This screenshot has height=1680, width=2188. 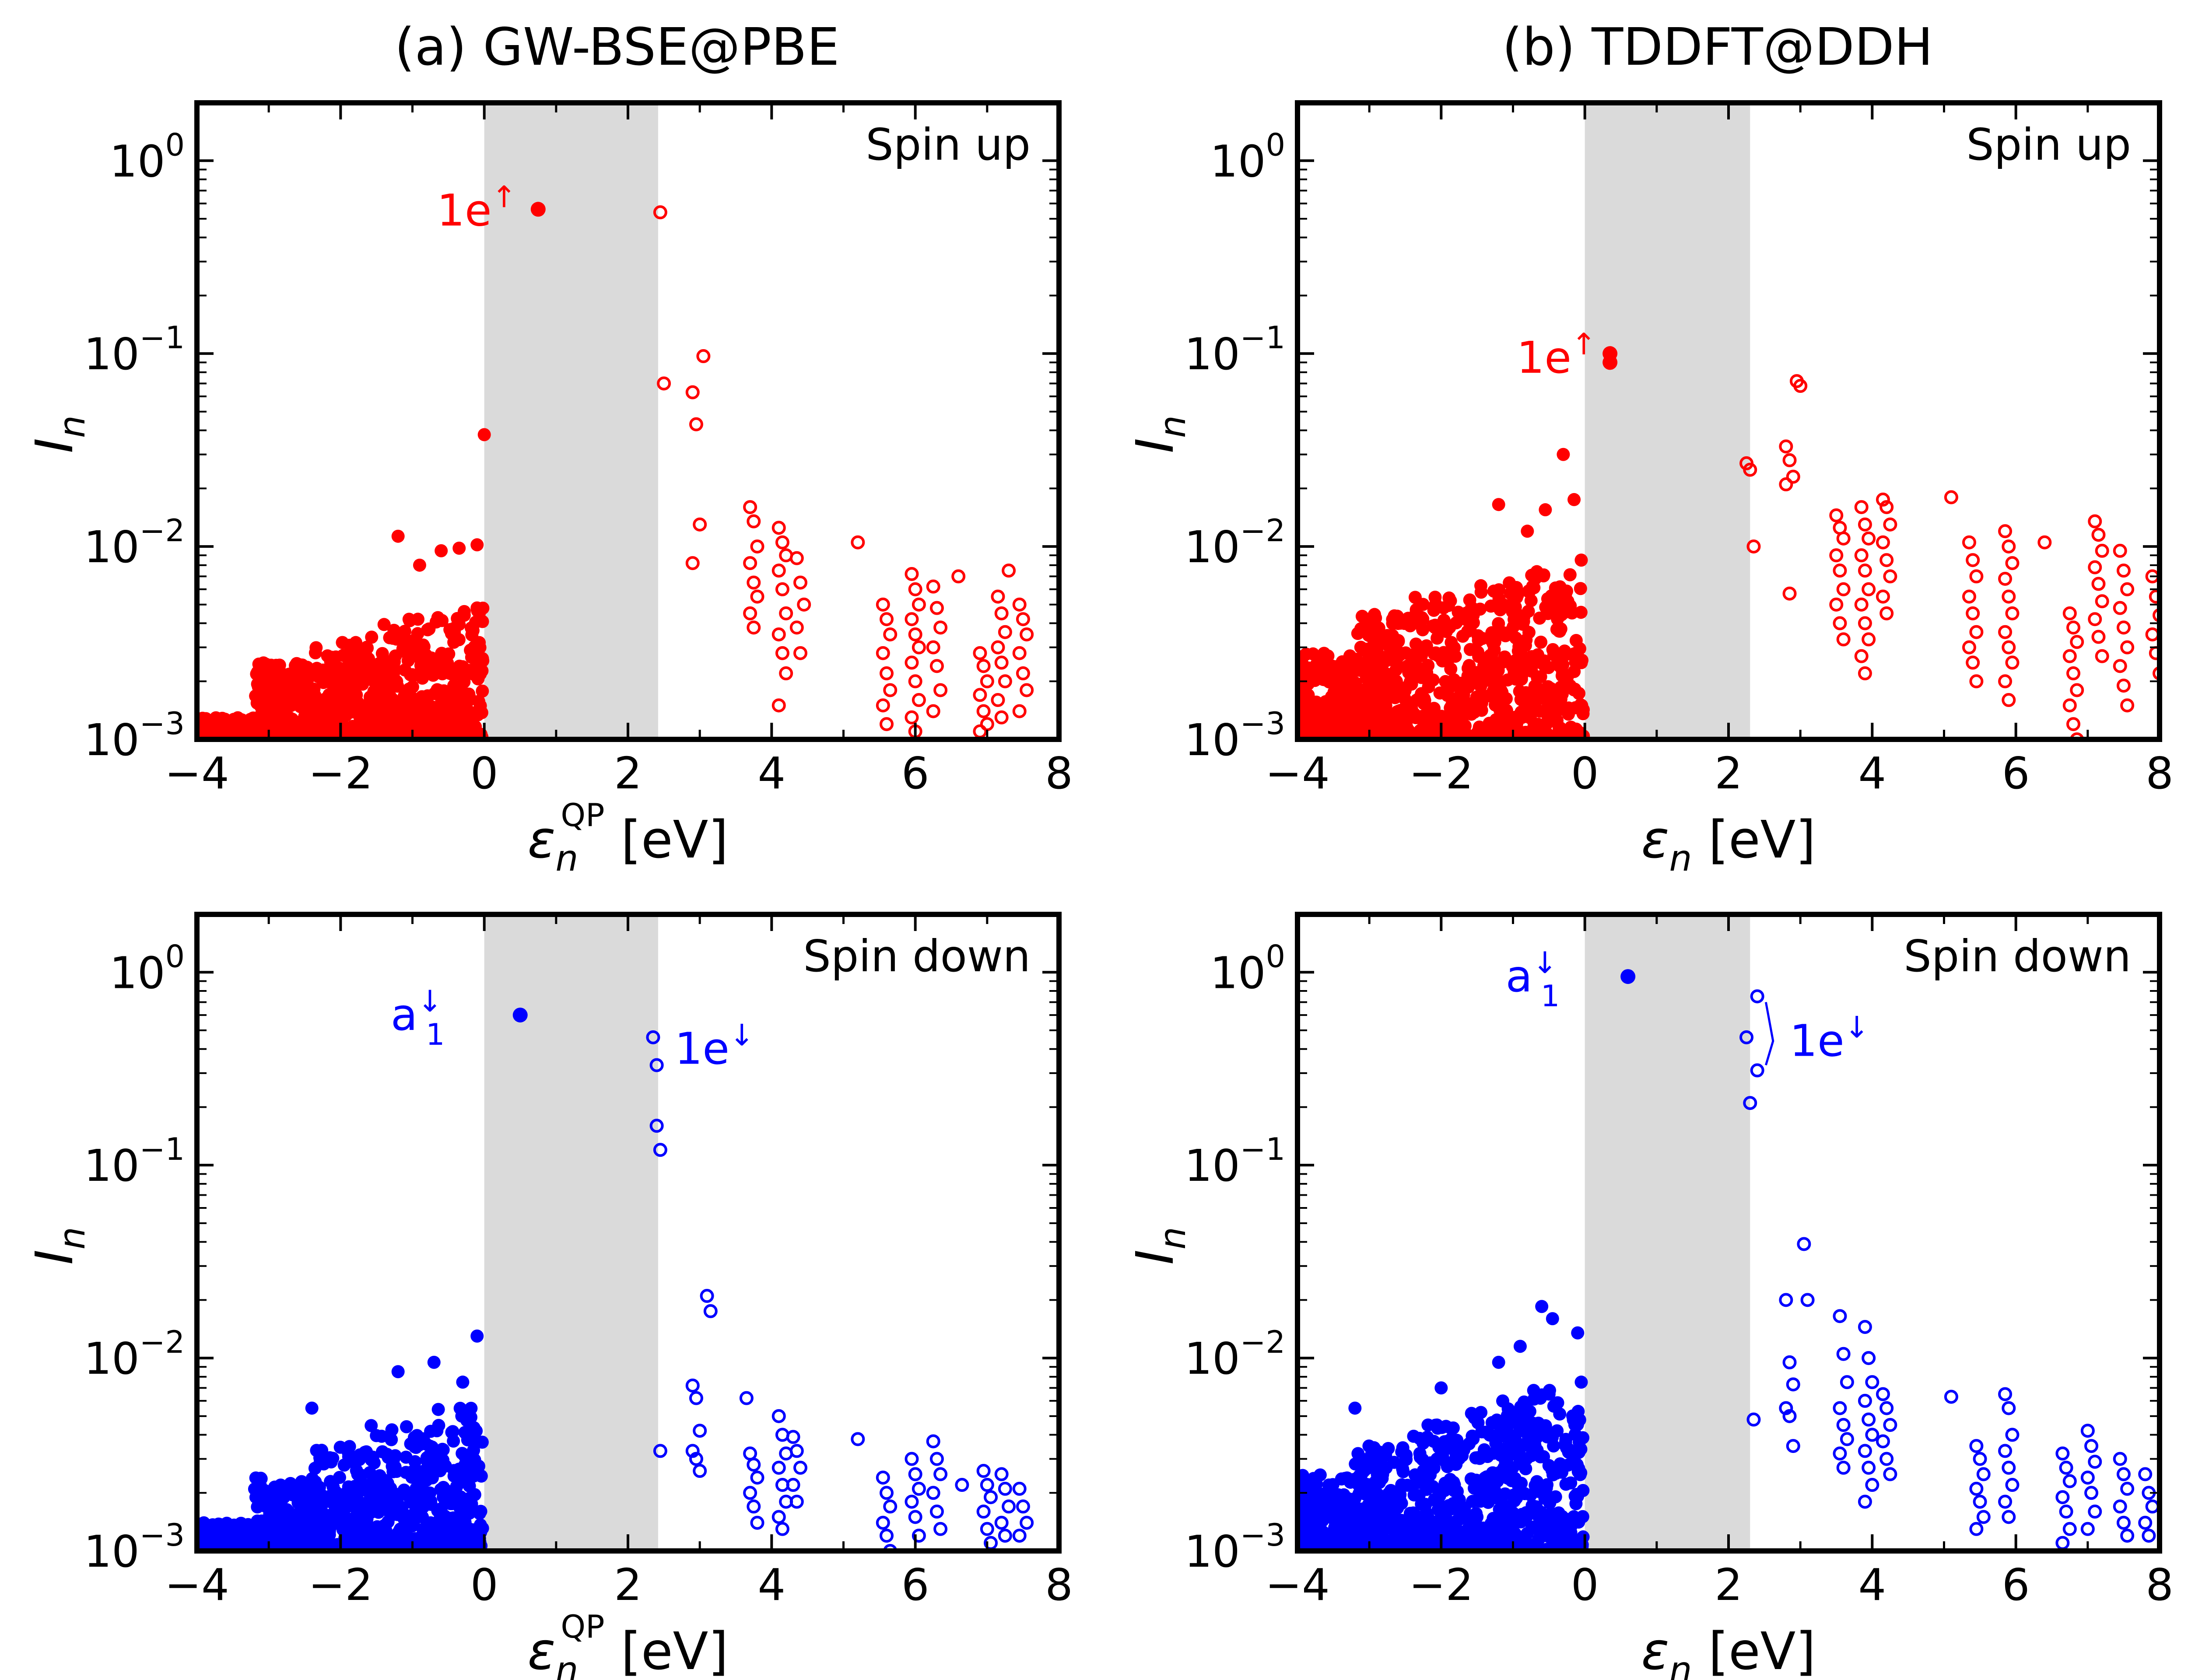 What do you see at coordinates (418, 1018) in the screenshot?
I see `annotation-label: a↓ 1` at bounding box center [418, 1018].